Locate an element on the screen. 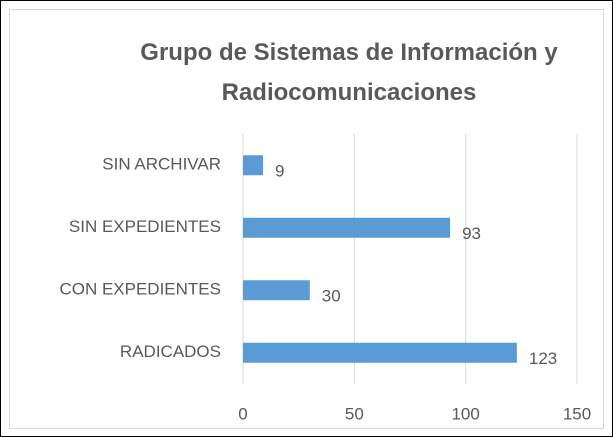 This screenshot has width=613, height=437. value-label: 9 is located at coordinates (279, 171).